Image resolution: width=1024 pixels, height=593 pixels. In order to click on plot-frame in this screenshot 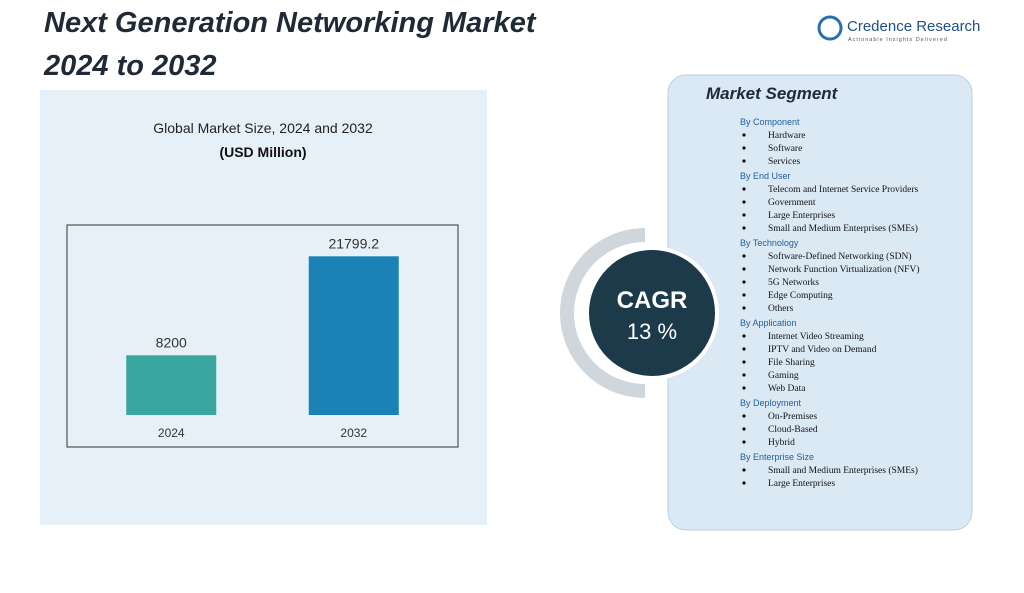, I will do `click(262, 336)`.